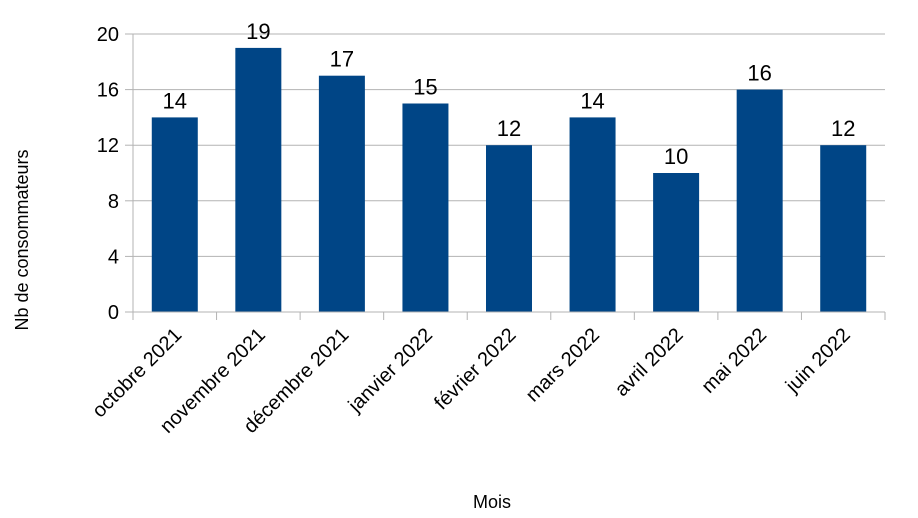  Describe the element at coordinates (108, 91) in the screenshot. I see `y-tick-label: 16` at that location.